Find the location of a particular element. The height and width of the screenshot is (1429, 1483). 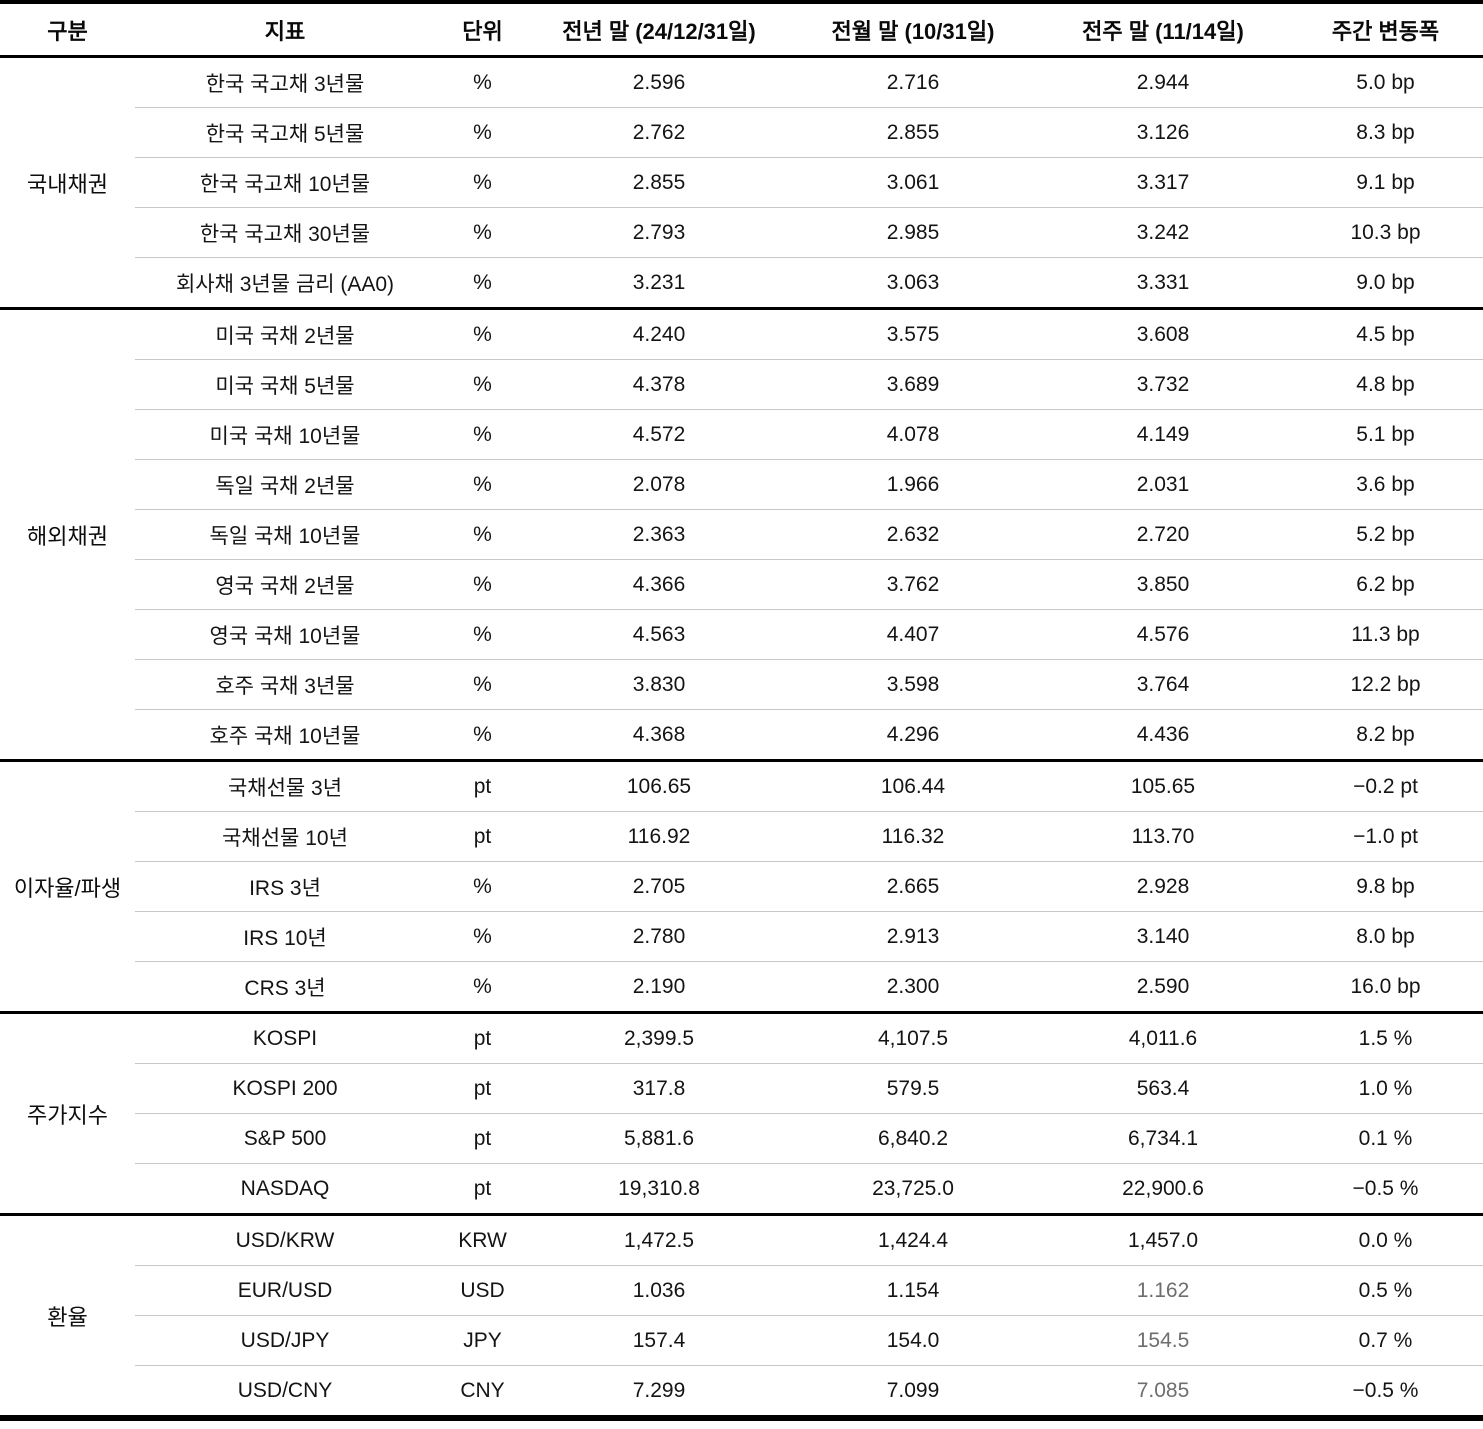

value-prev-year-cell: 2.596 is located at coordinates (659, 81).